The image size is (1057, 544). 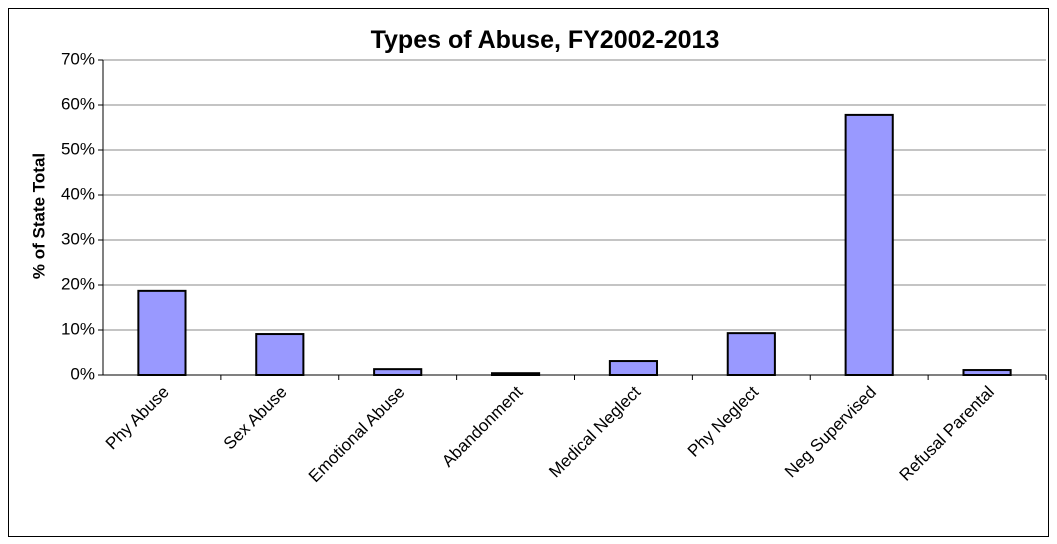 I want to click on y-tick-label: 40%, so click(x=78, y=193).